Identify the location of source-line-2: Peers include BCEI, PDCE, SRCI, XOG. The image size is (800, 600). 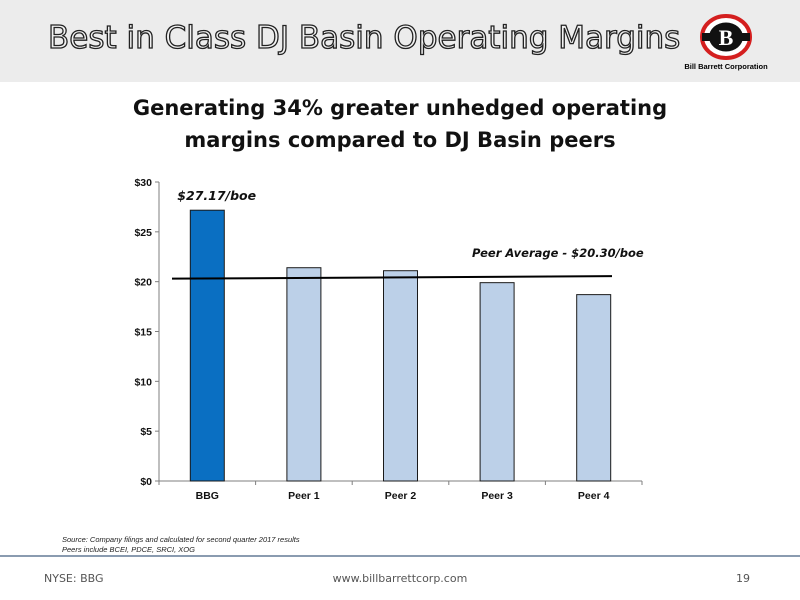
(128, 549).